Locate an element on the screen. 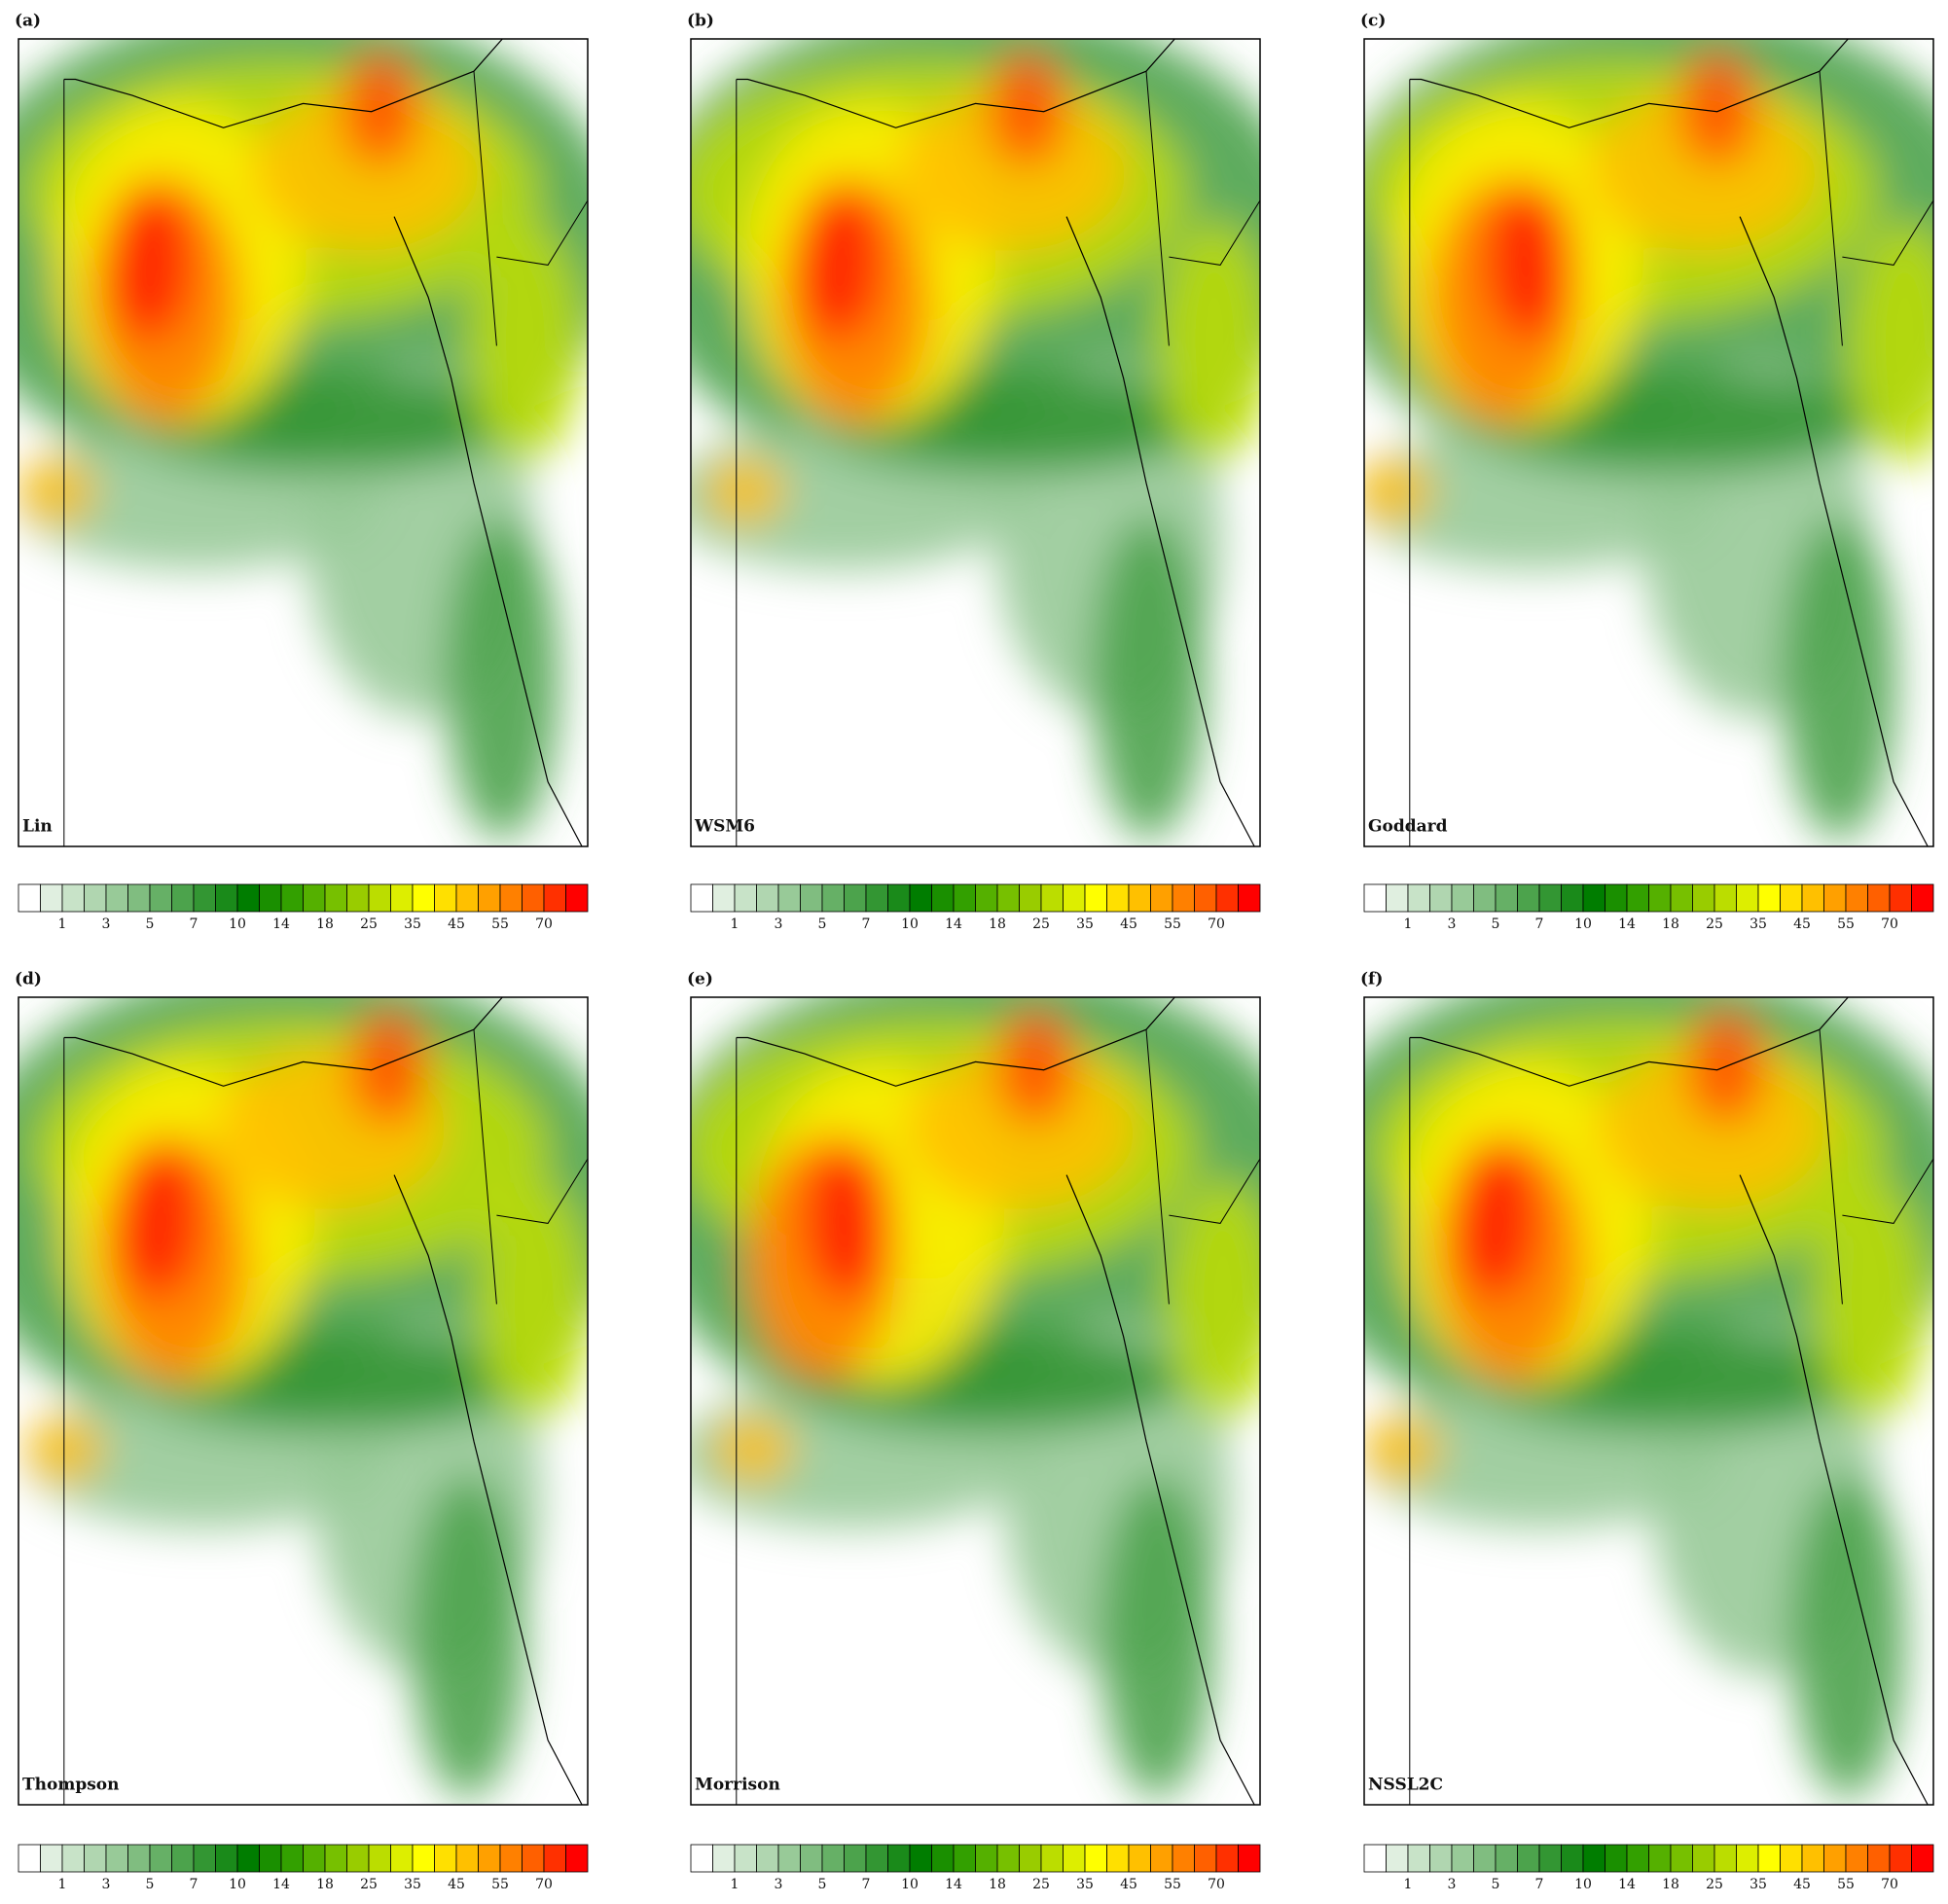  colorbar-label: 5 is located at coordinates (1496, 1884).